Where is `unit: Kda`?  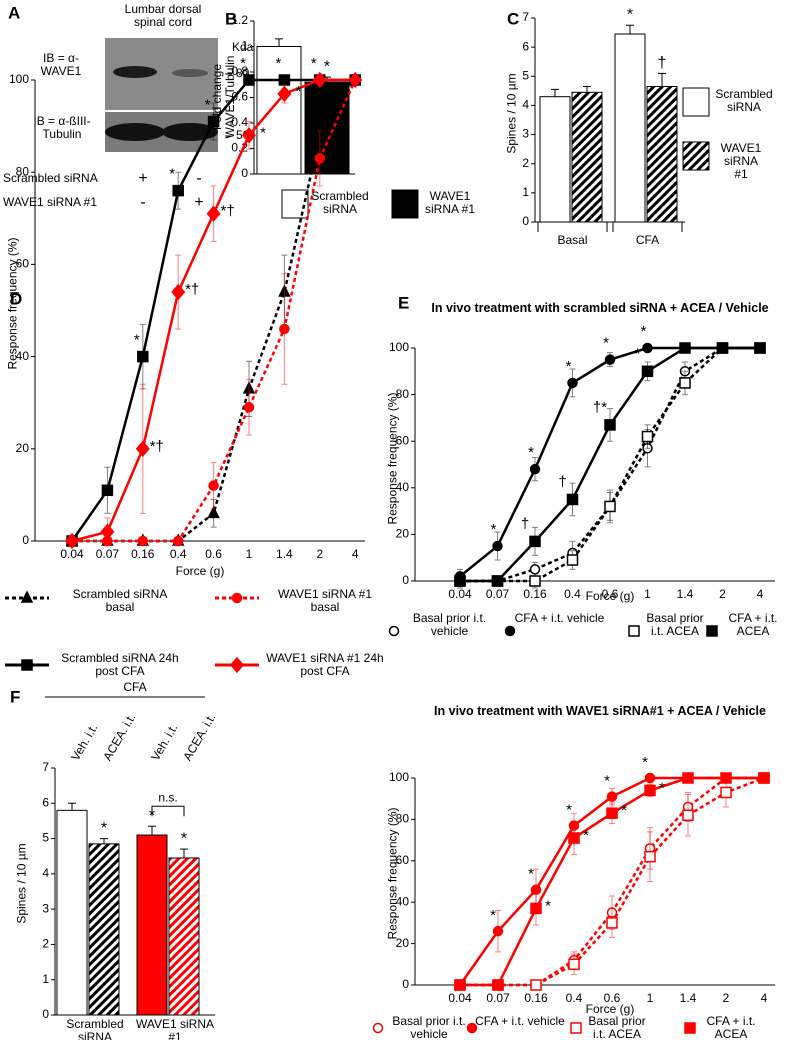 unit: Kda is located at coordinates (243, 47).